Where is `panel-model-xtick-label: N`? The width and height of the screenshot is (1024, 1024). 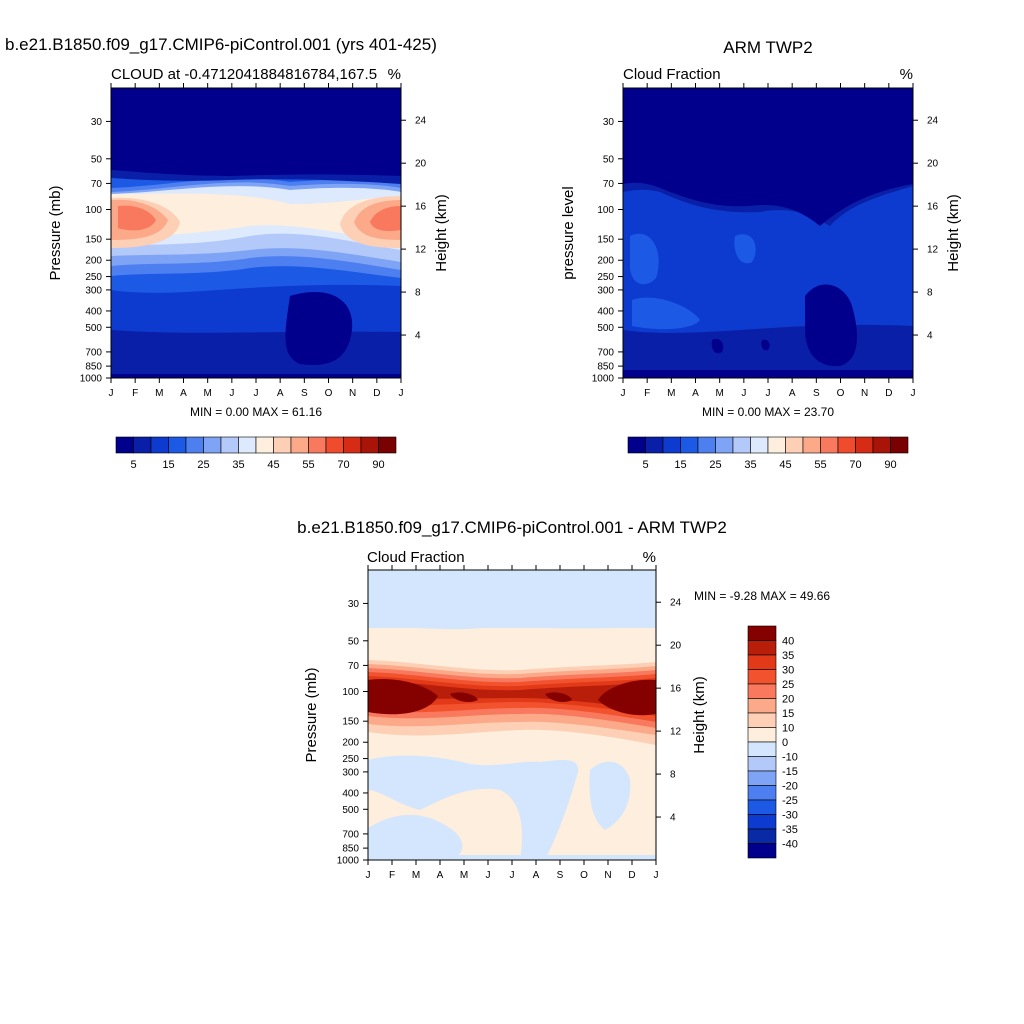 panel-model-xtick-label: N is located at coordinates (352, 393).